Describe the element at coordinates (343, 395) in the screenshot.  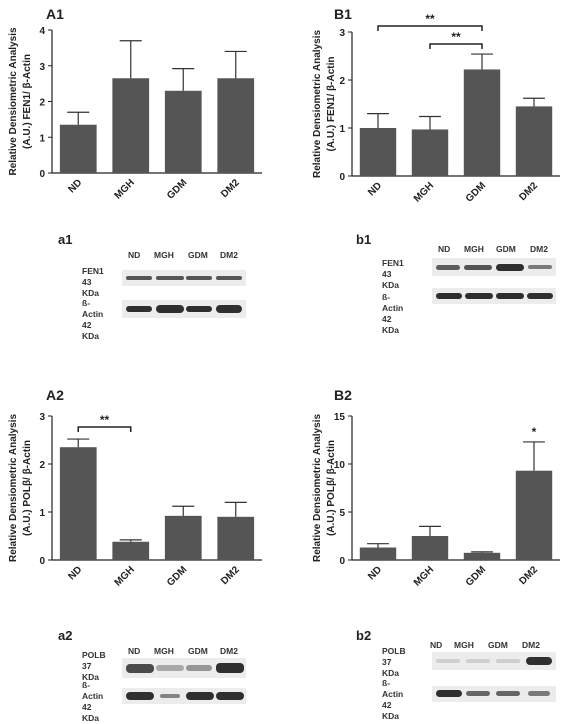
I see `panel-label-B2: B2` at that location.